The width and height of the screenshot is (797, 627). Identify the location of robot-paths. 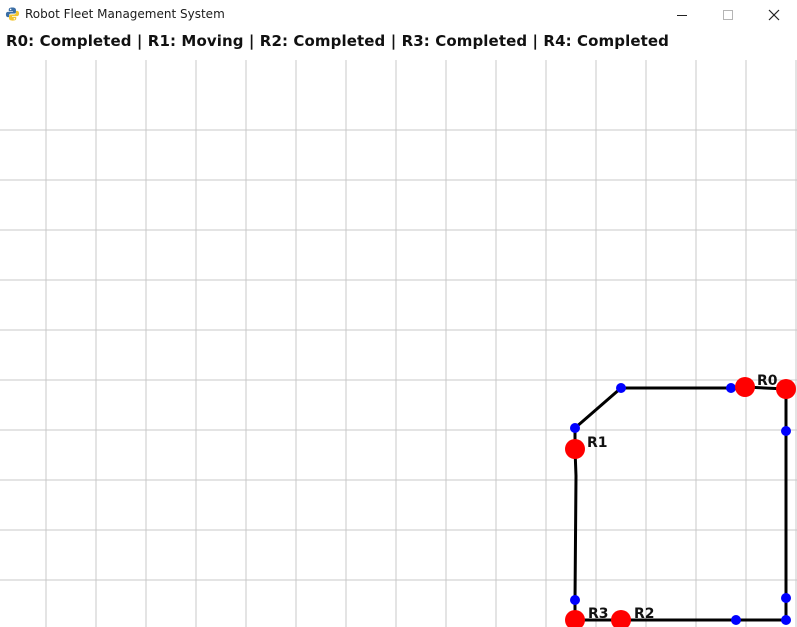
(680, 503).